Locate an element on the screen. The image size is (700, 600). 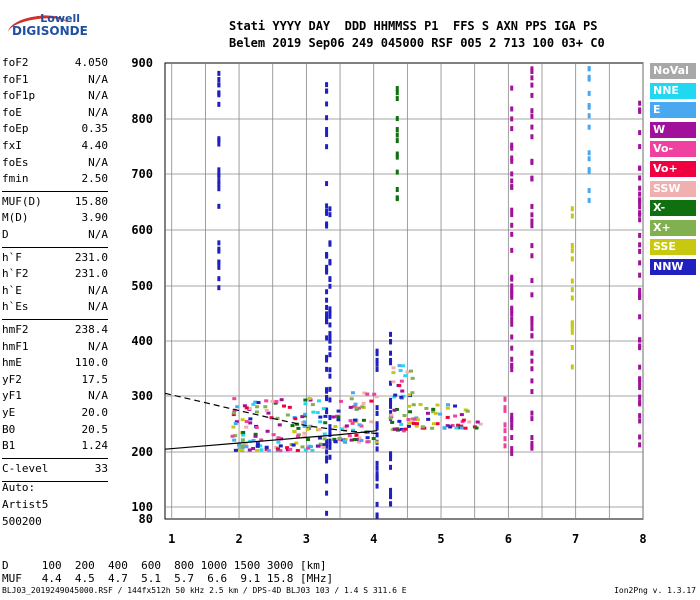
param-row: C-level 33 is located at coordinates (55, 470).